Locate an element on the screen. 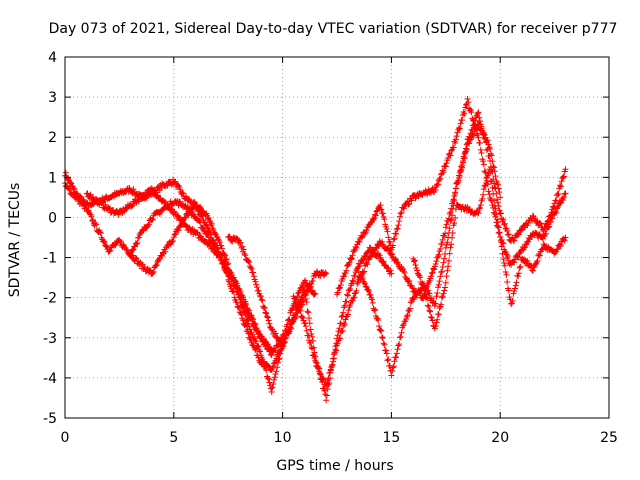 Image resolution: width=640 pixels, height=480 pixels. x-tick-label: 5 is located at coordinates (173, 438).